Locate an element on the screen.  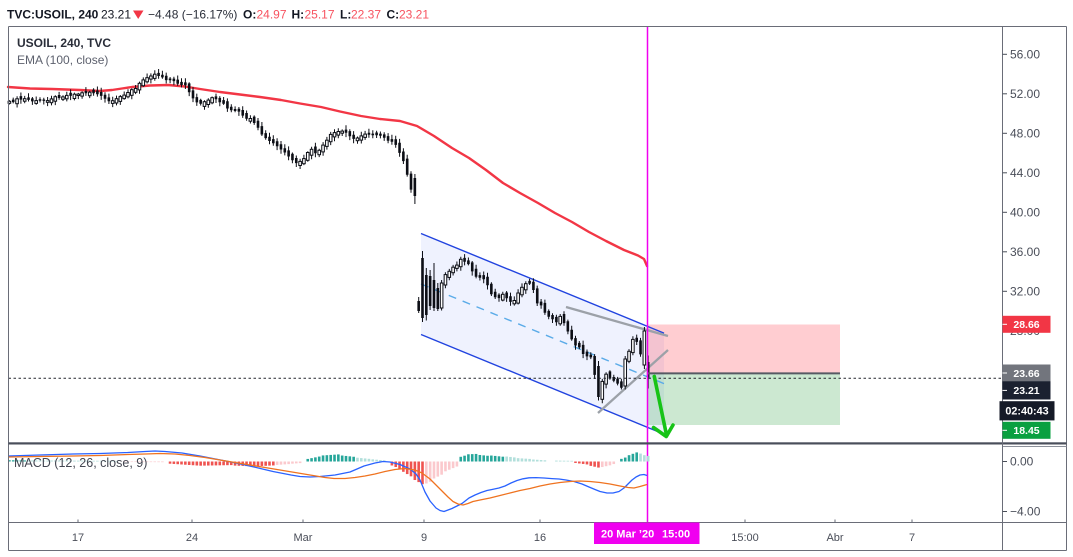
svg-text: 9 is located at coordinates (424, 538).